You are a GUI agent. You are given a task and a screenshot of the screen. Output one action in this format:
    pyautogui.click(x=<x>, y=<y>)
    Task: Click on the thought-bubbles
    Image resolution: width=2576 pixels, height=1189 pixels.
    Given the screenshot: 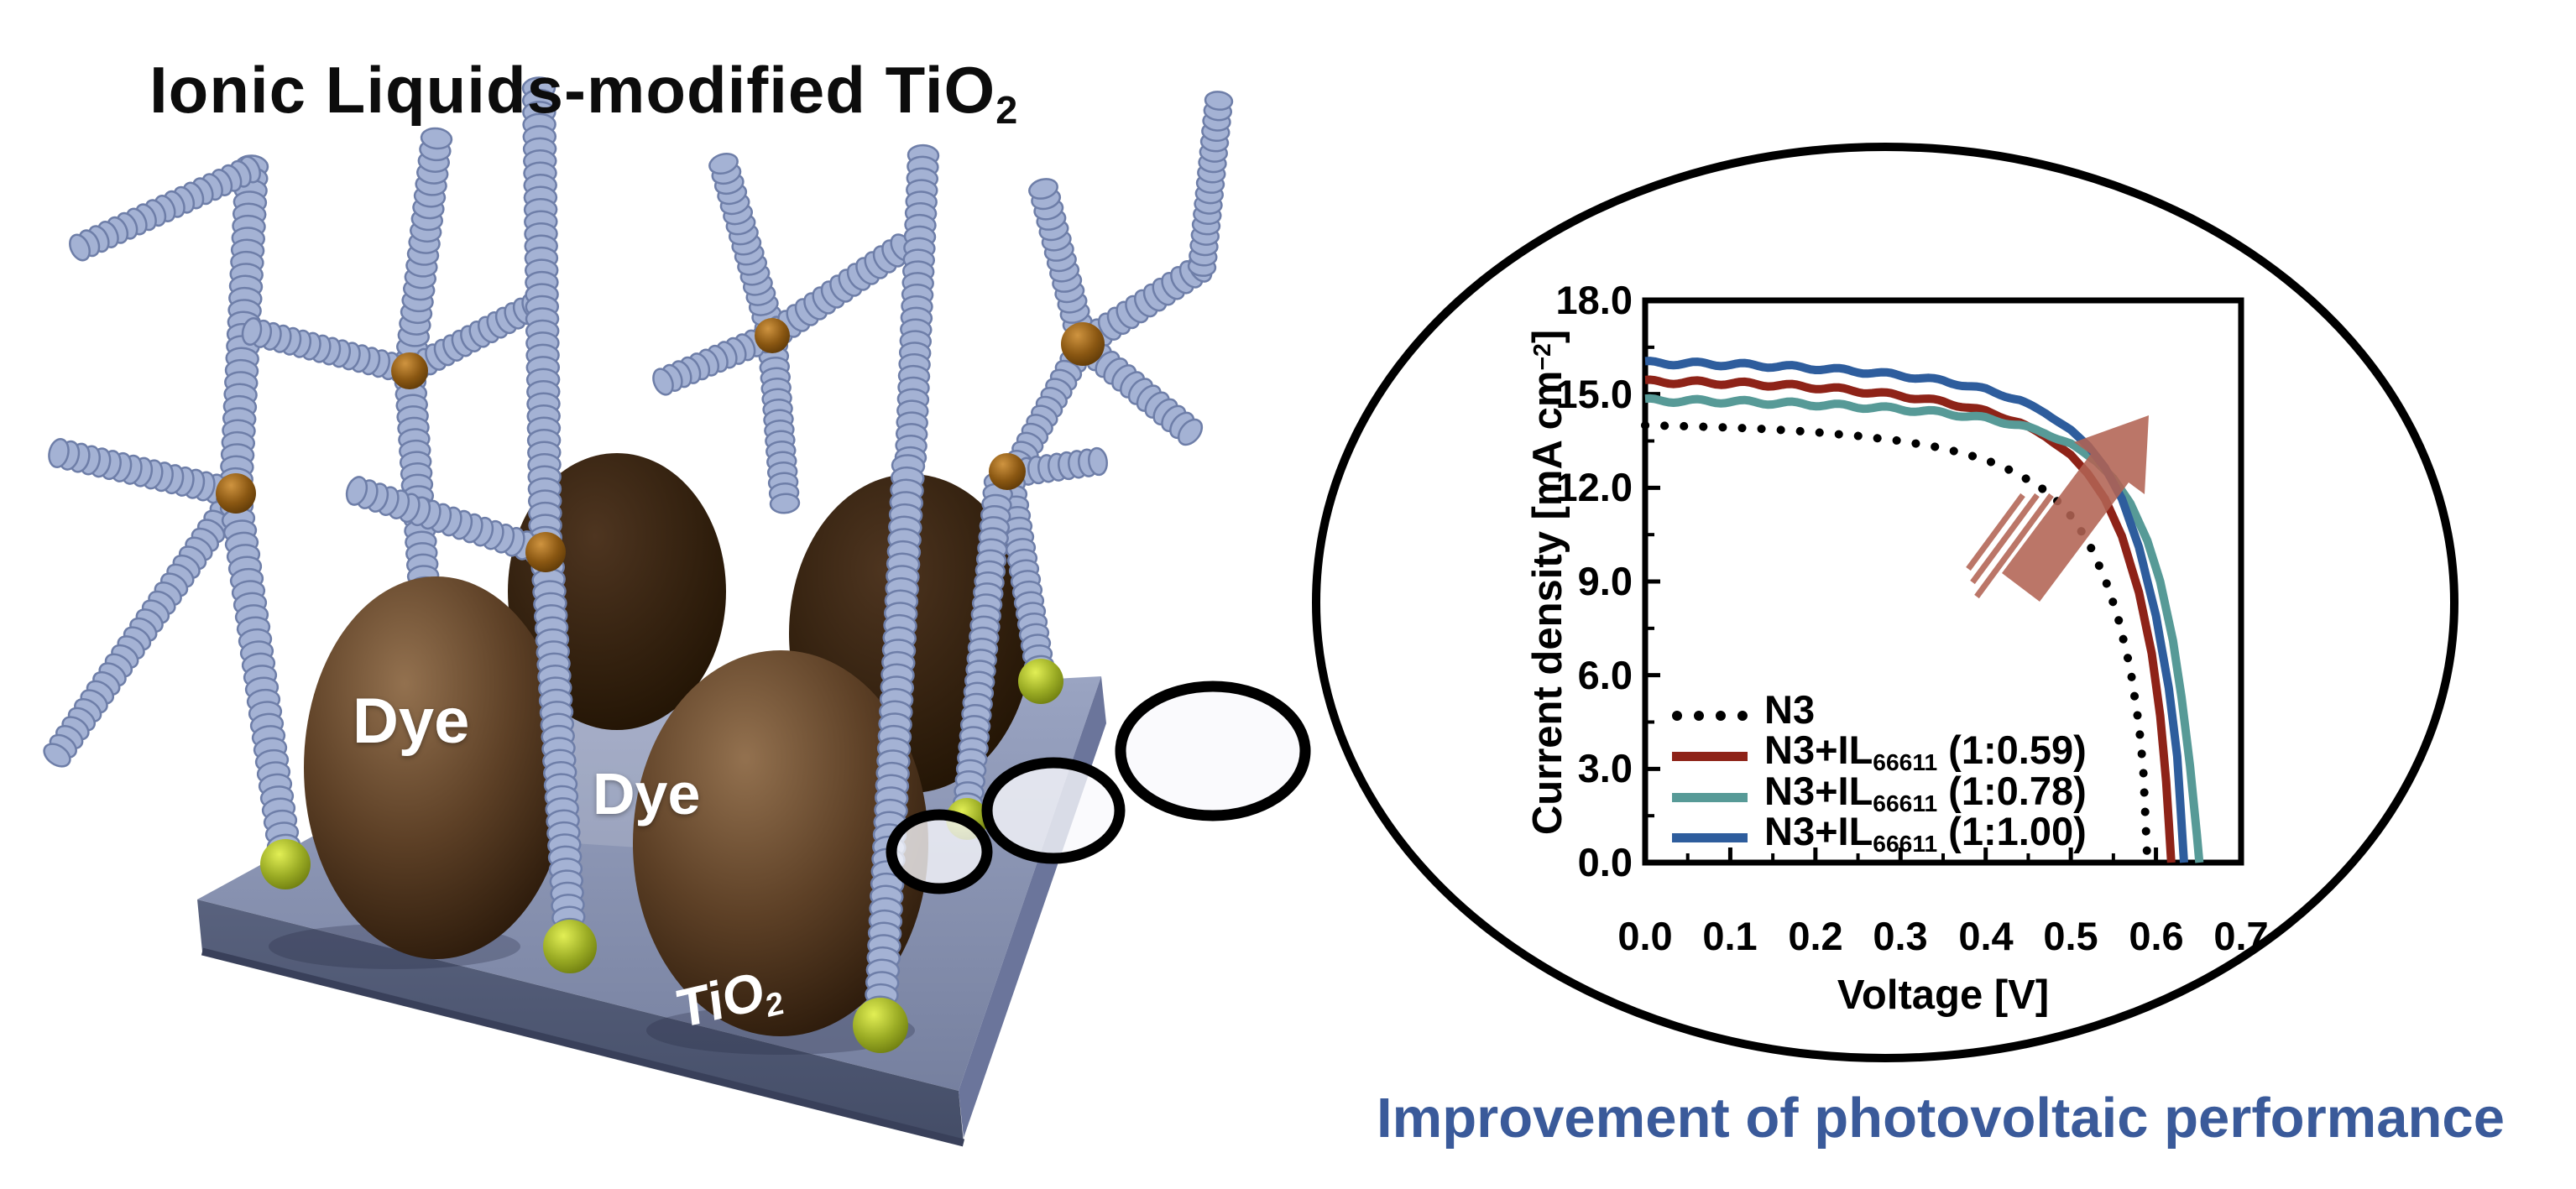 What is the action you would take?
    pyautogui.click(x=1098, y=787)
    